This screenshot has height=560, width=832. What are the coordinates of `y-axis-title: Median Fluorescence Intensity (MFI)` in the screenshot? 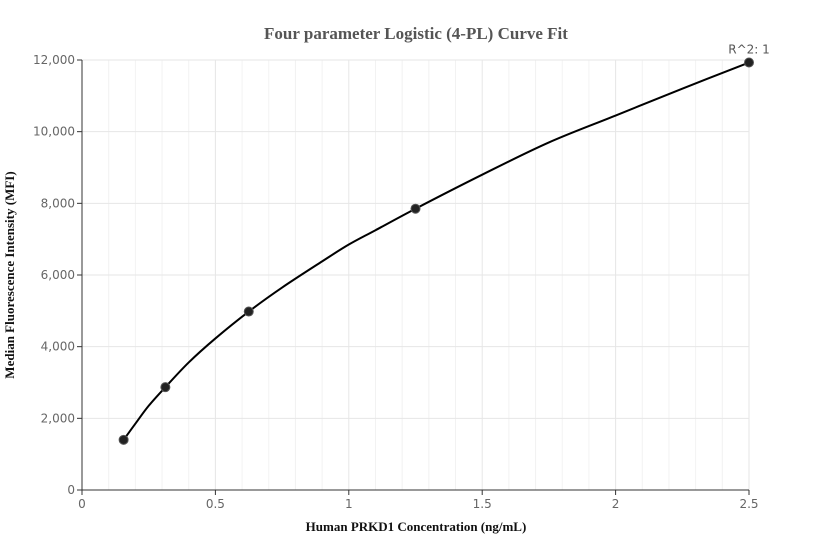 It's located at (9, 274).